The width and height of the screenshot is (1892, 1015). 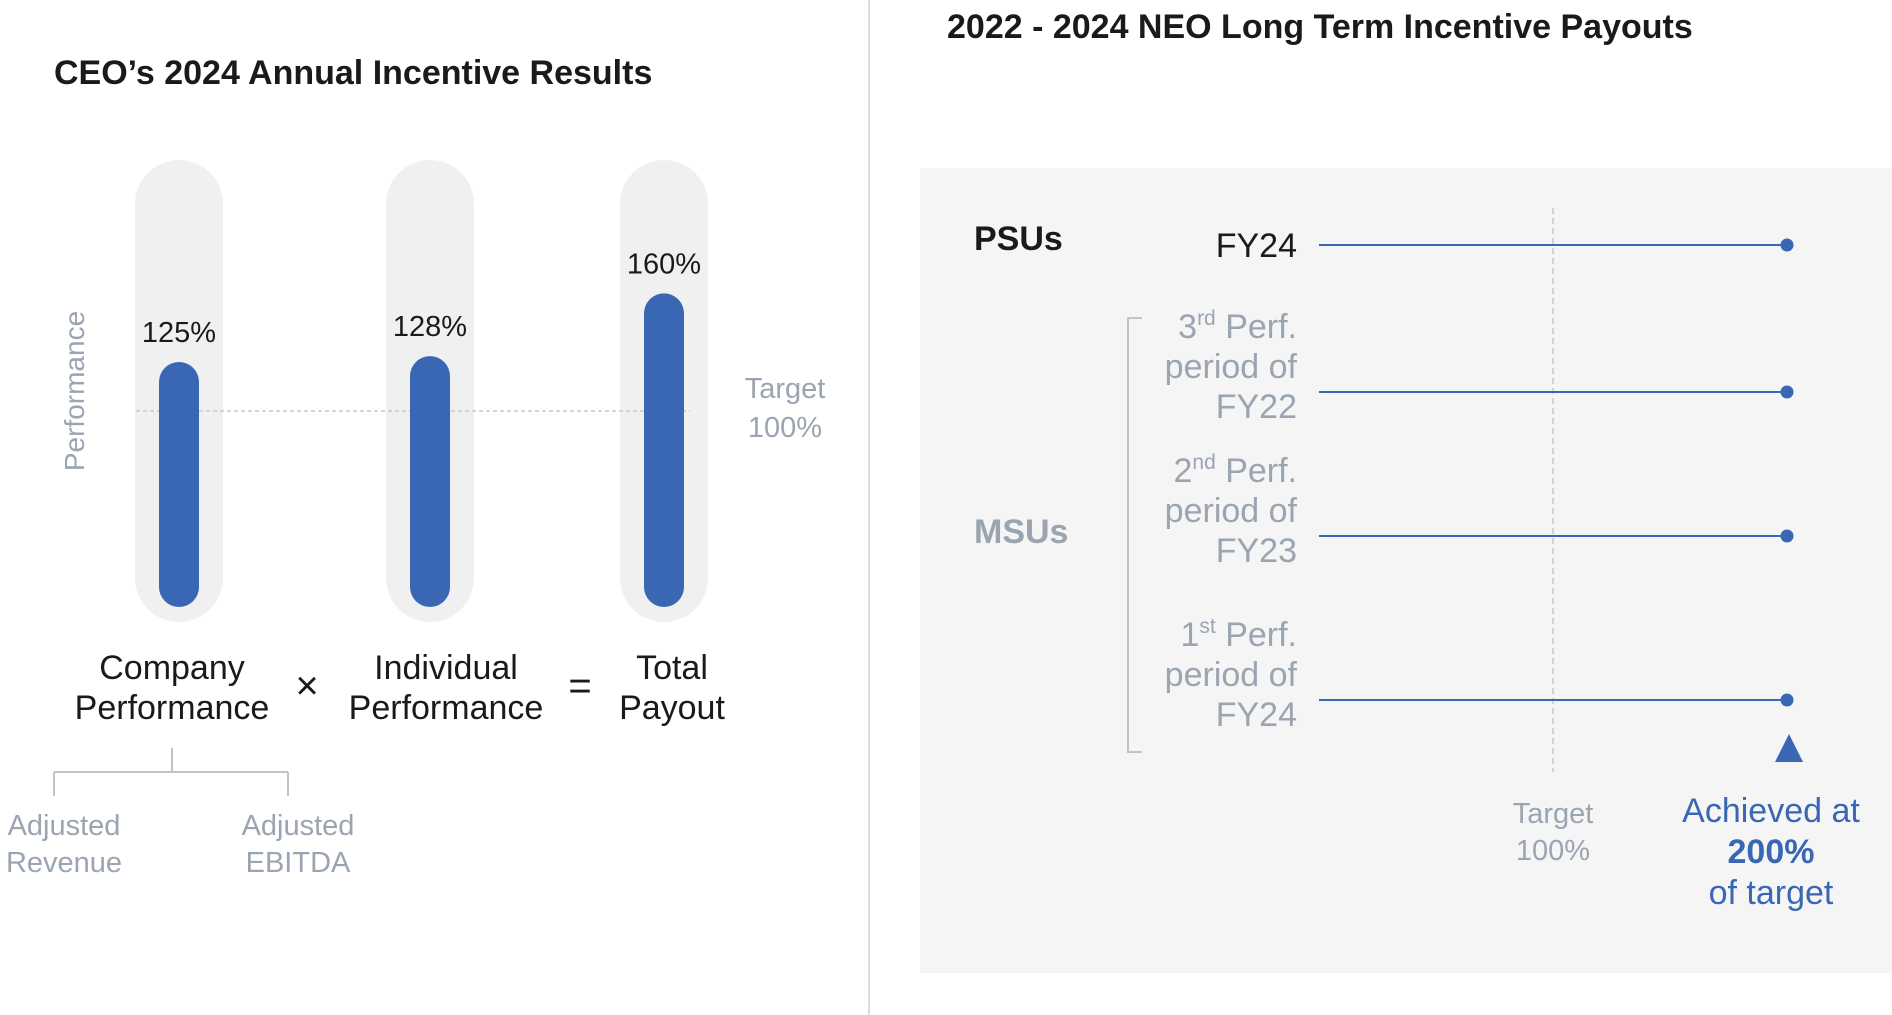 I want to click on y-axis-label: Performance, so click(x=74, y=391).